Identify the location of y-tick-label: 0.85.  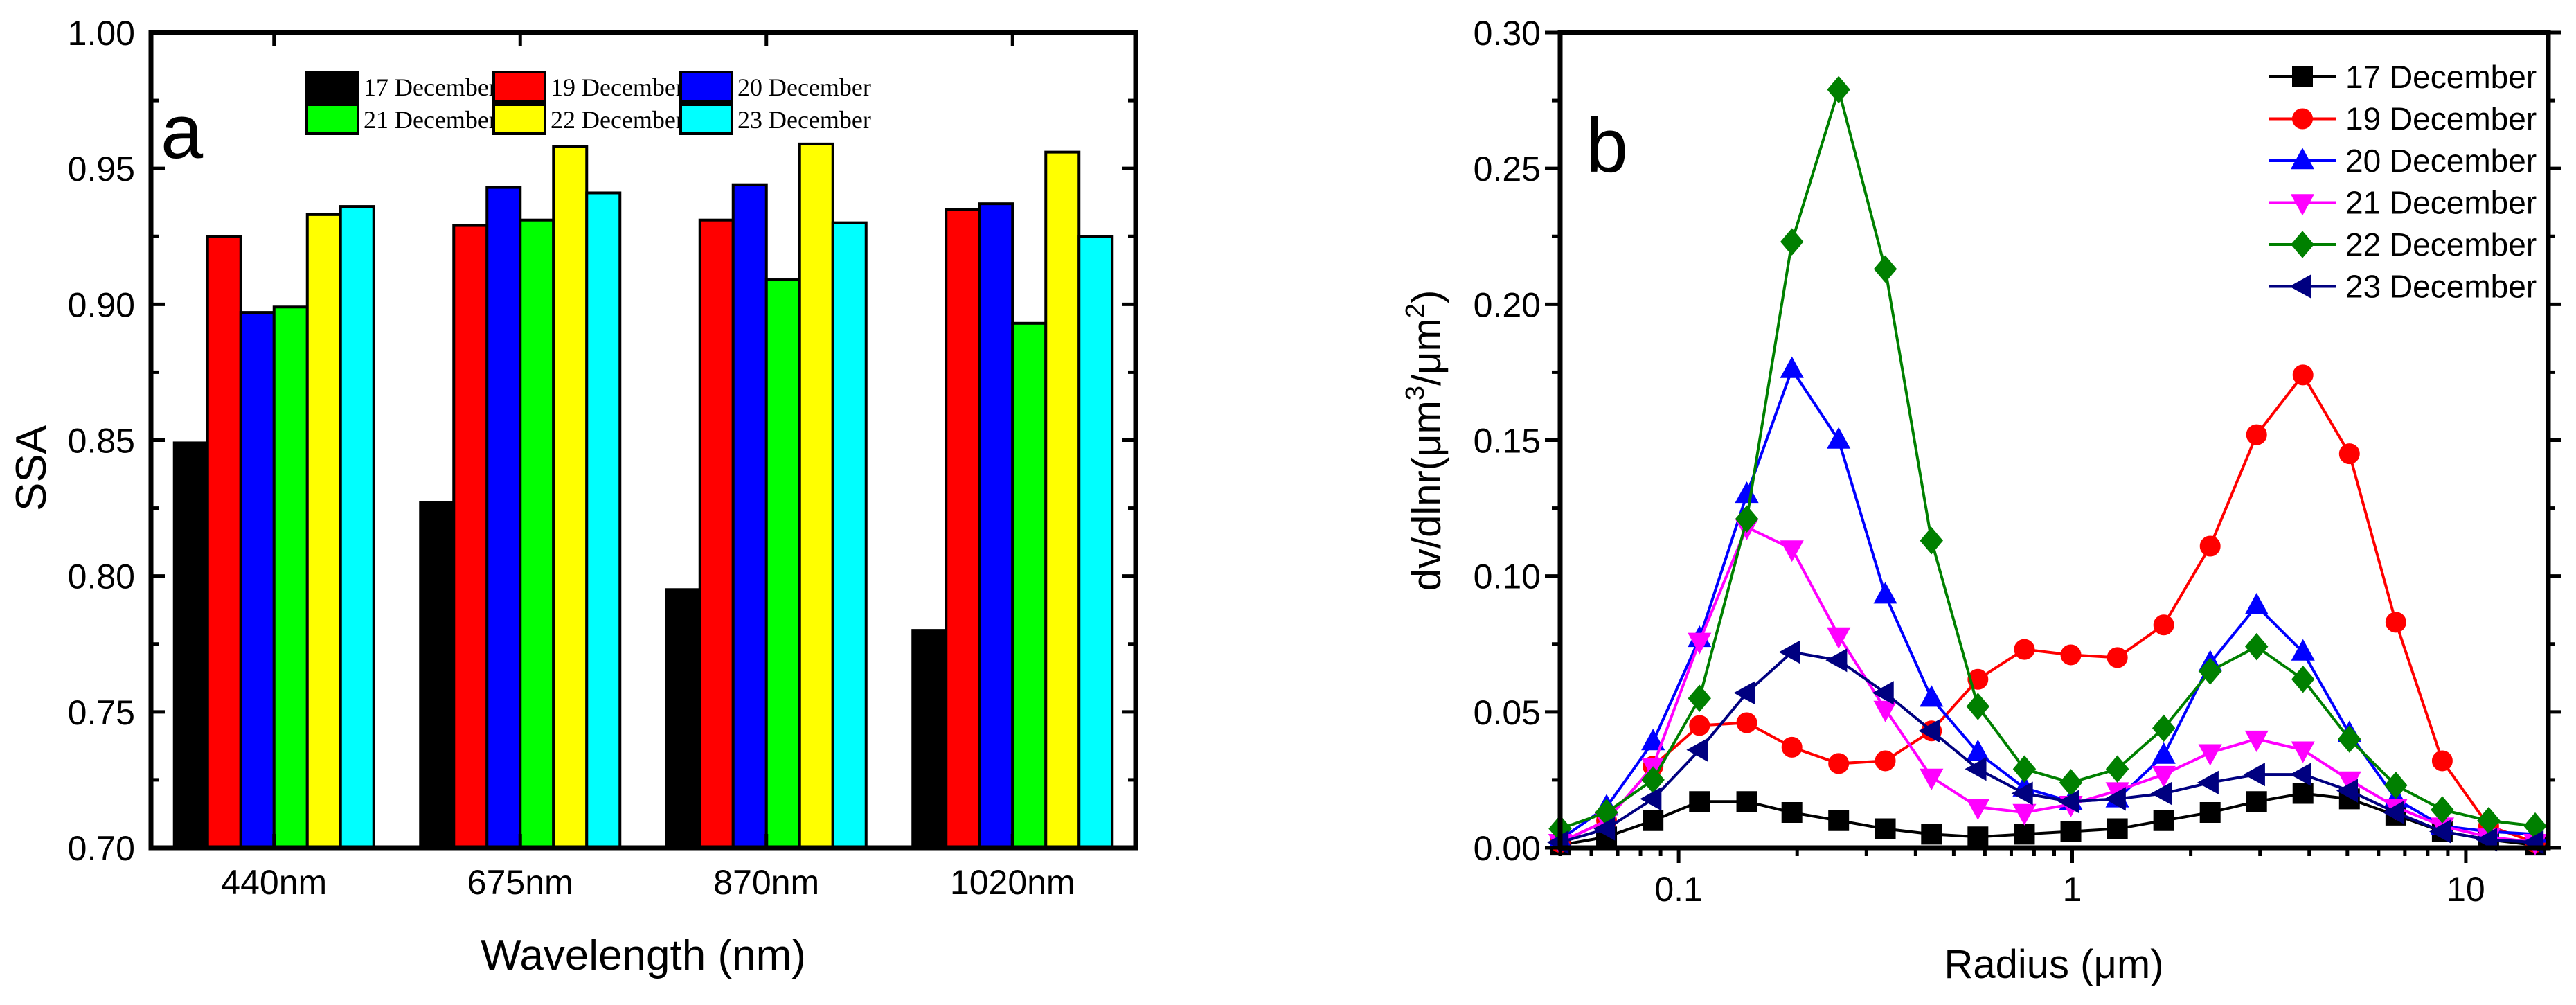
(102, 441).